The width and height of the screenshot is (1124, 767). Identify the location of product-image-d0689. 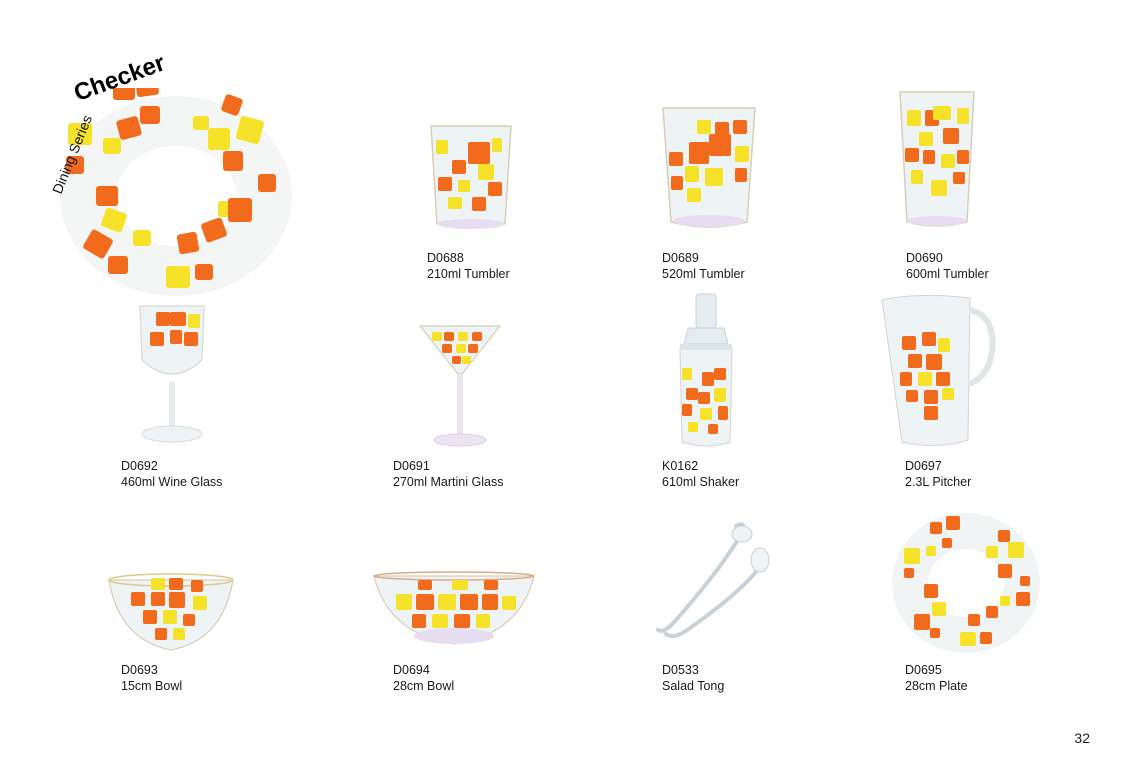
(709, 167).